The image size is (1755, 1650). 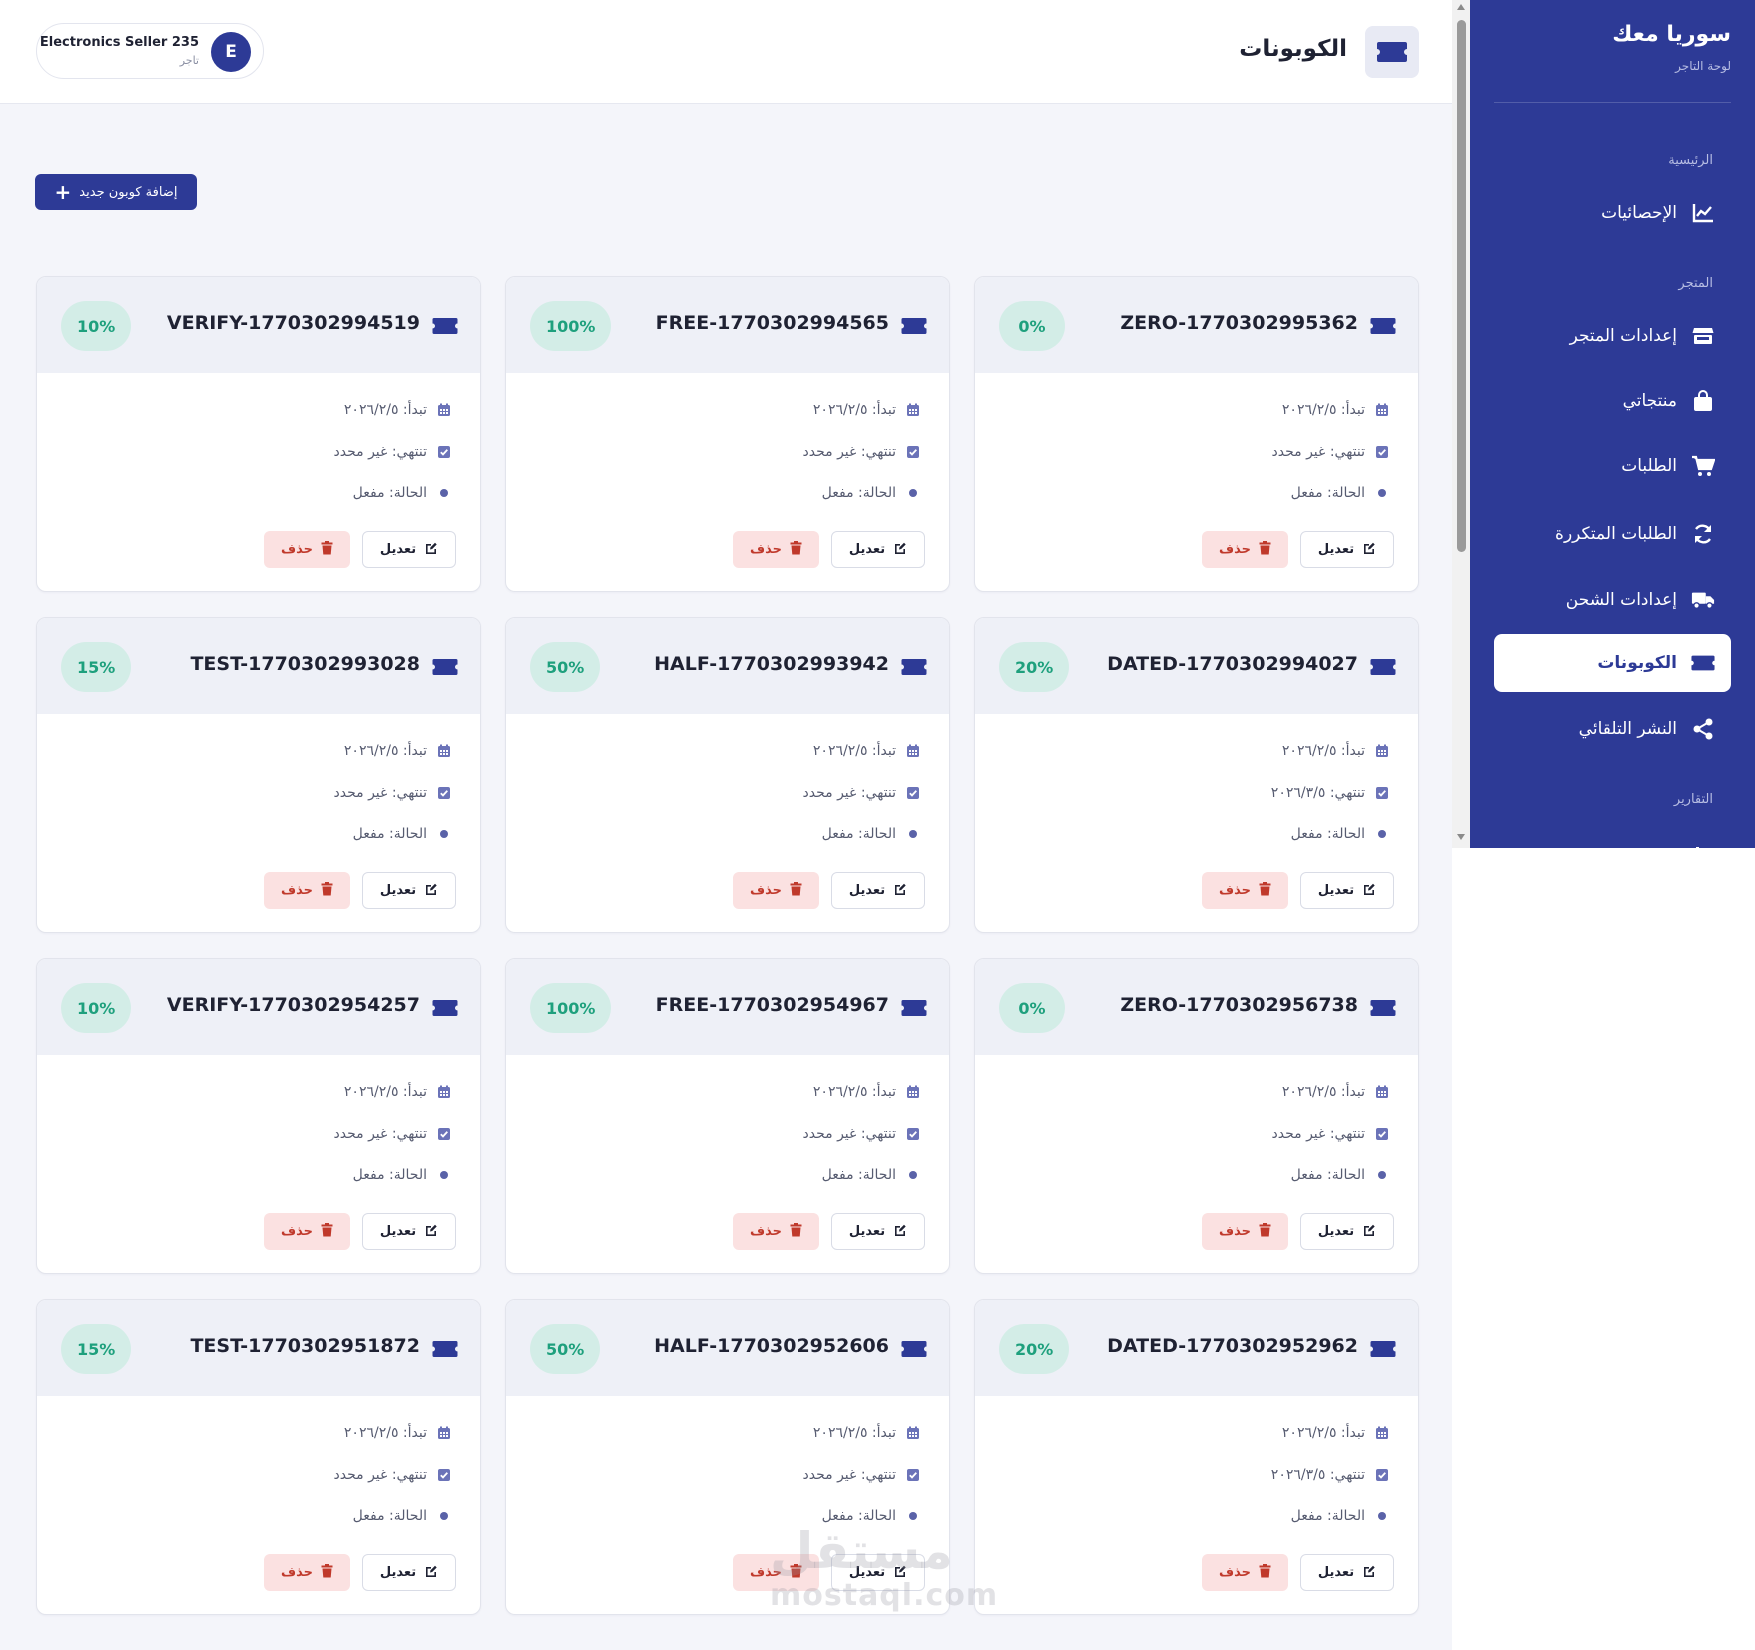 What do you see at coordinates (96, 326) in the screenshot?
I see `discount-badge: 10%` at bounding box center [96, 326].